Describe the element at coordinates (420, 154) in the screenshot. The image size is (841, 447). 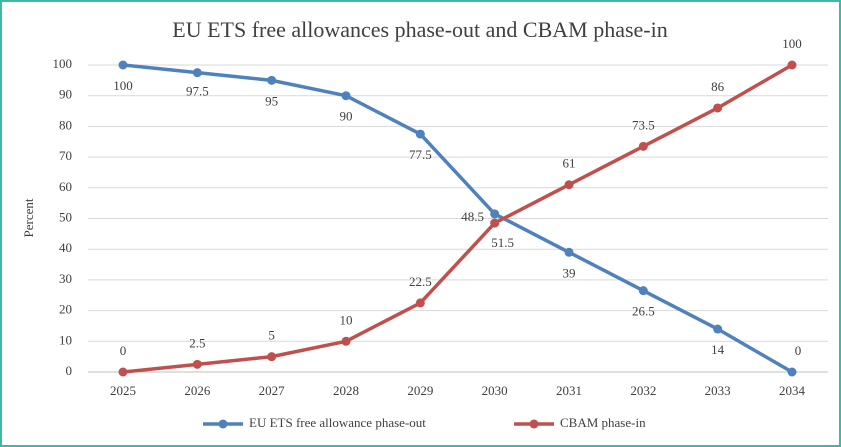
I see `data-label: 77.5` at that location.